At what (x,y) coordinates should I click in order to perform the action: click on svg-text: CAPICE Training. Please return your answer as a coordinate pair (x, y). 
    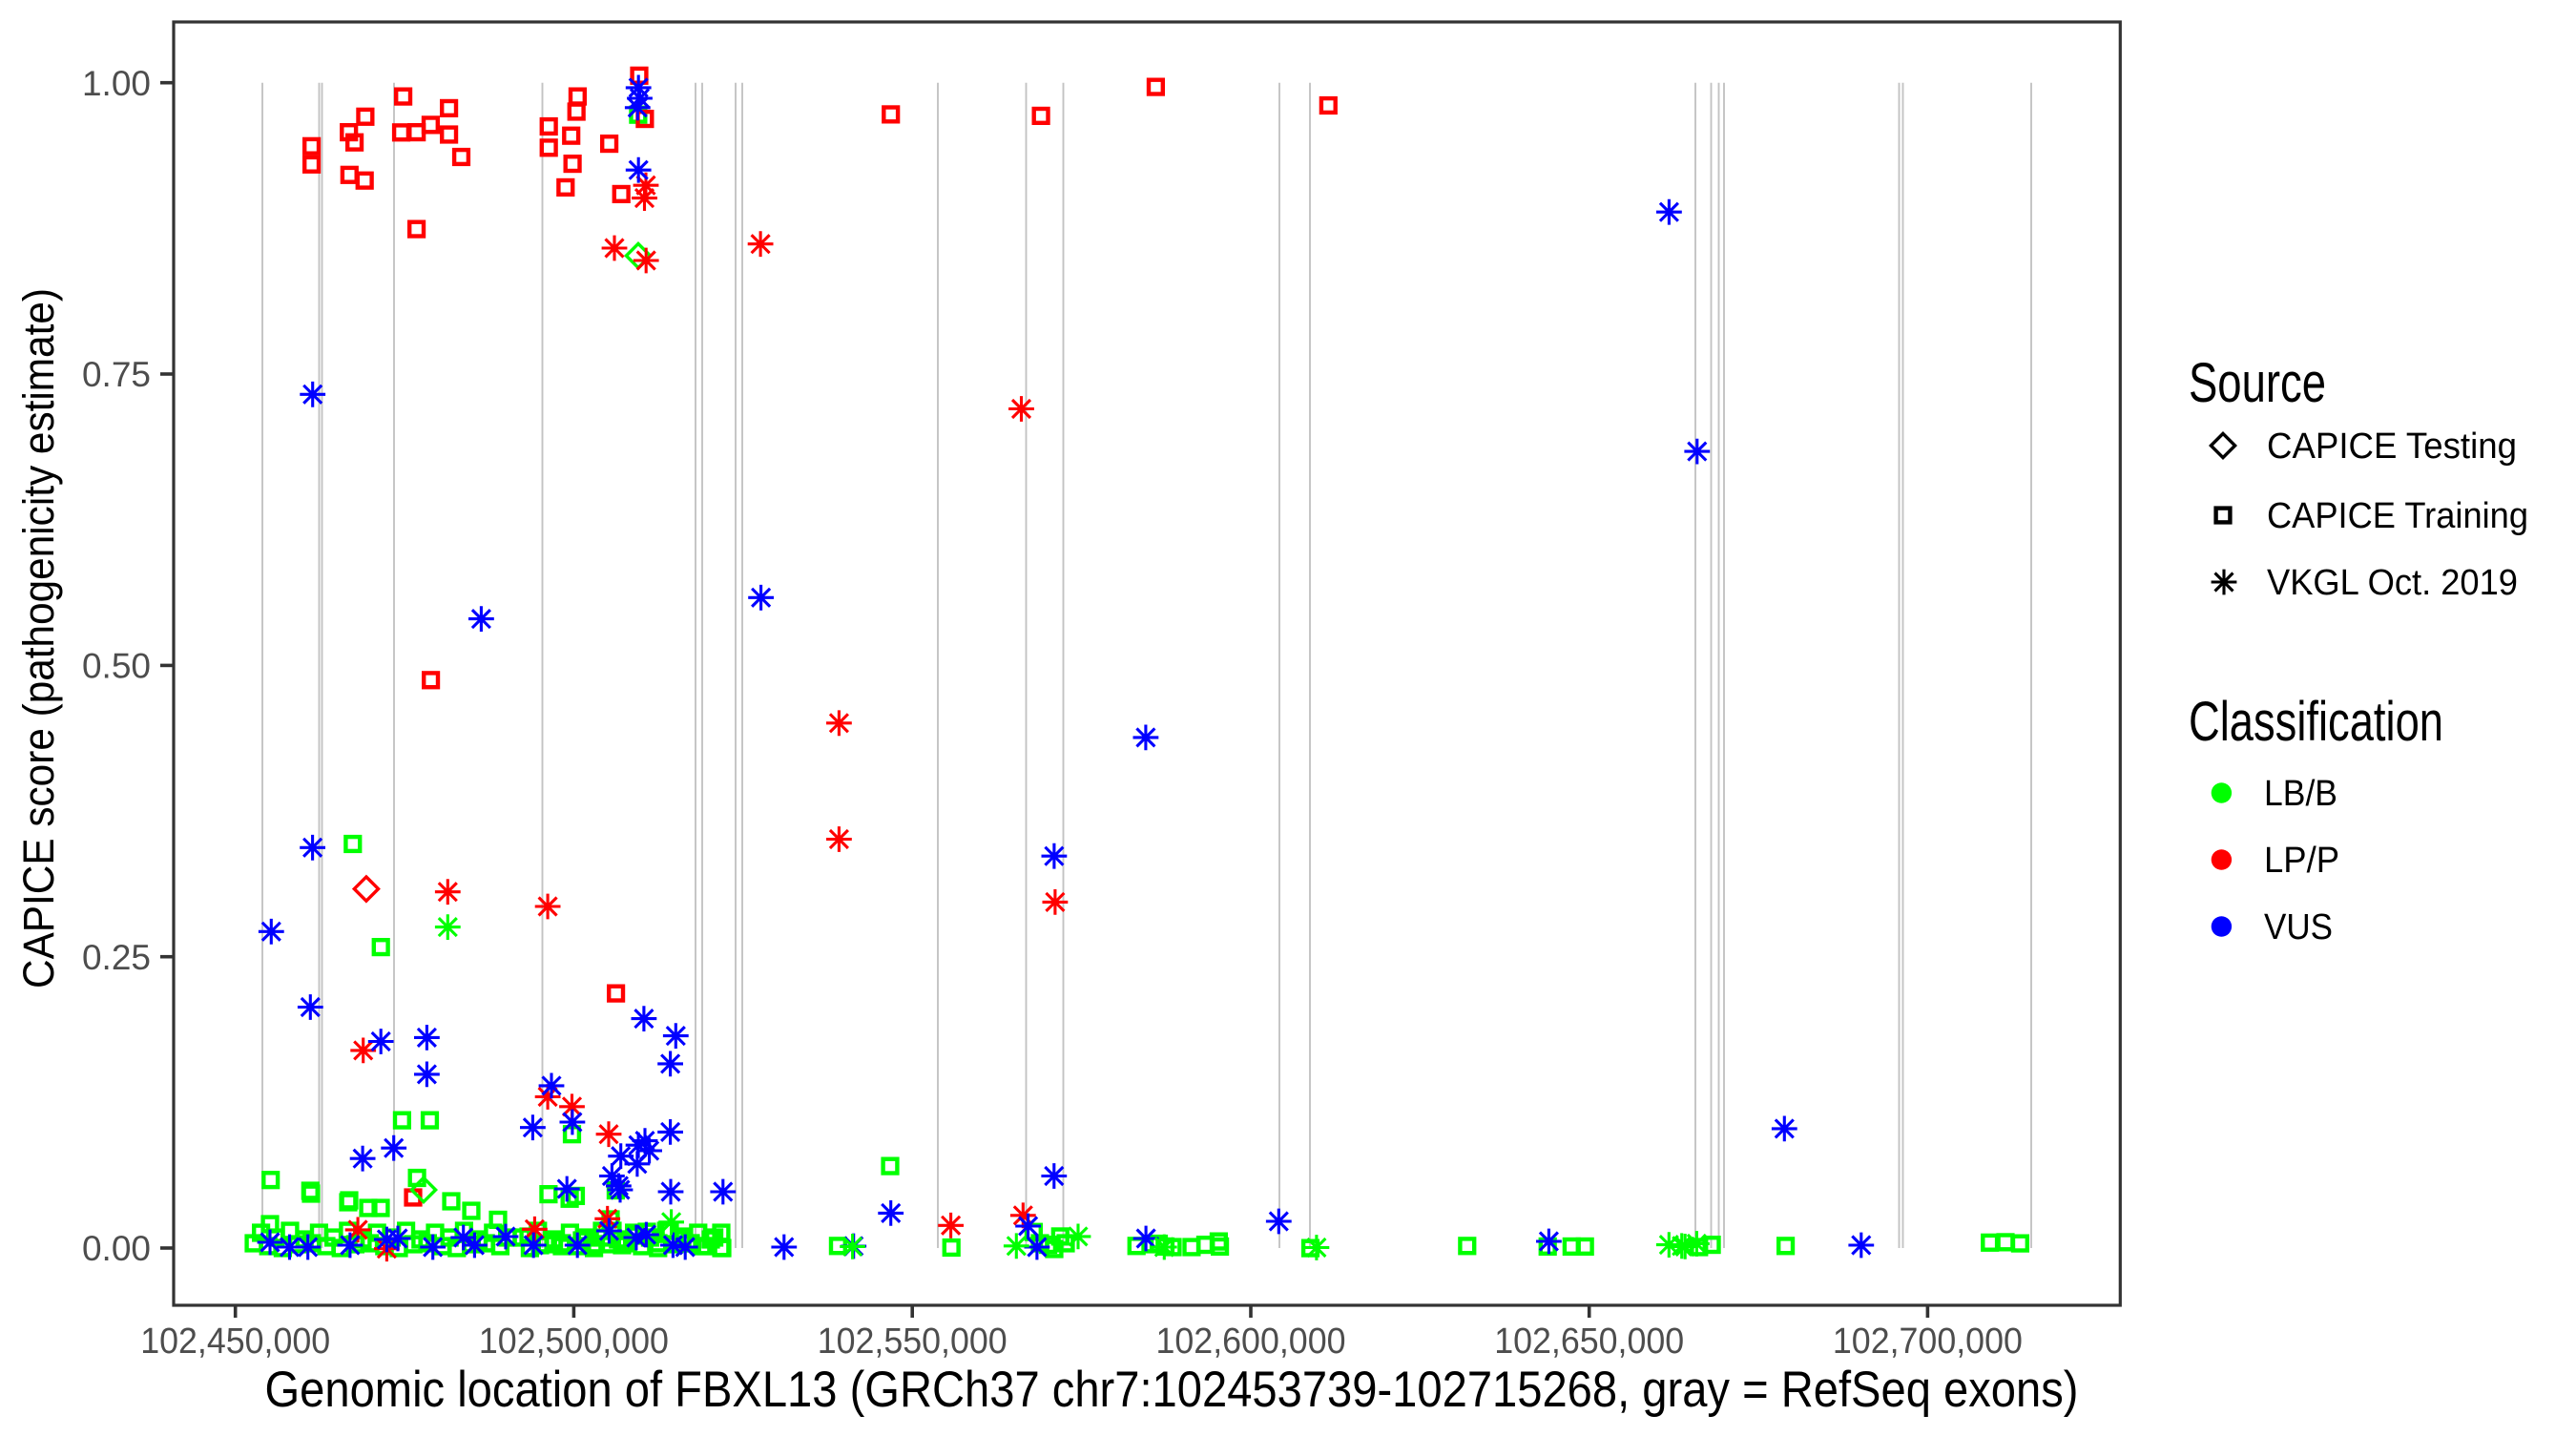
    Looking at the image, I should click on (2397, 516).